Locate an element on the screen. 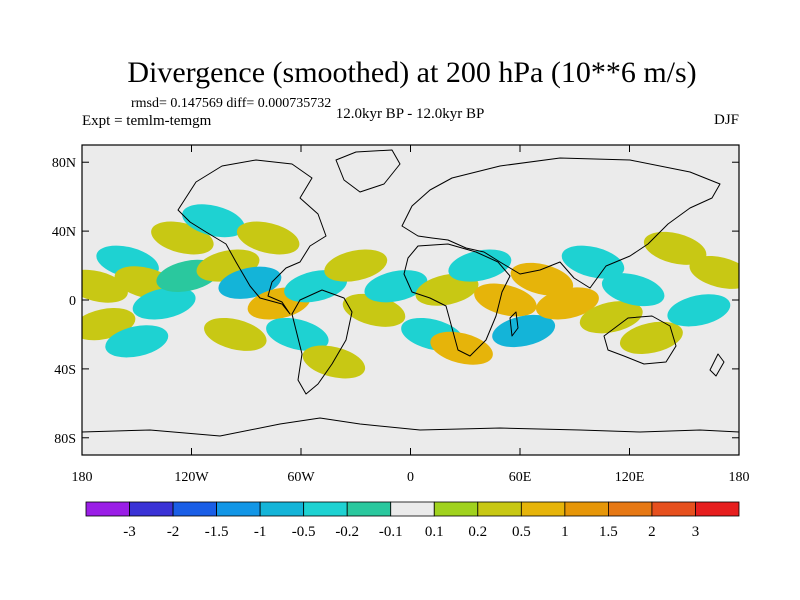 This screenshot has height=600, width=800. y-tick-label: 40S is located at coordinates (65, 370).